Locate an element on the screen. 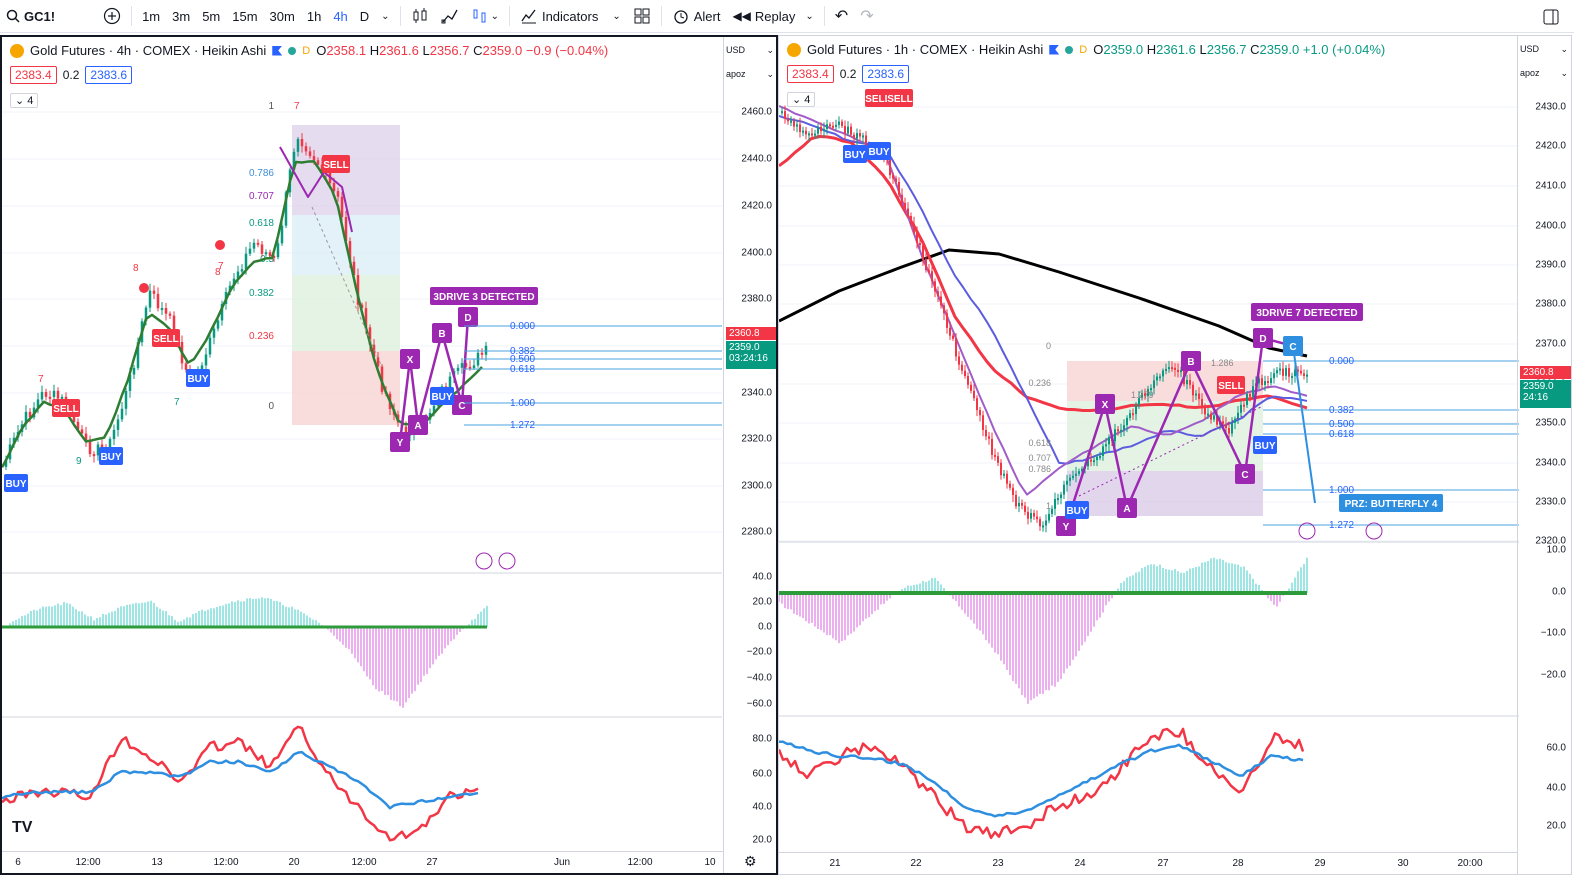  last-price-value: 2359.0 is located at coordinates (1538, 386).